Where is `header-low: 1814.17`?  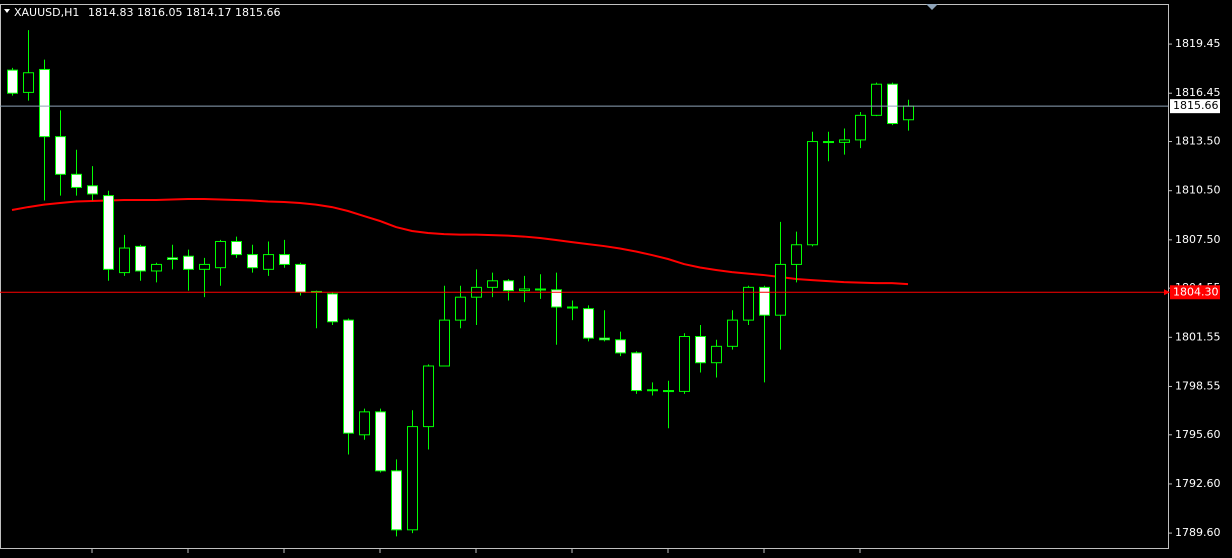 header-low: 1814.17 is located at coordinates (209, 12).